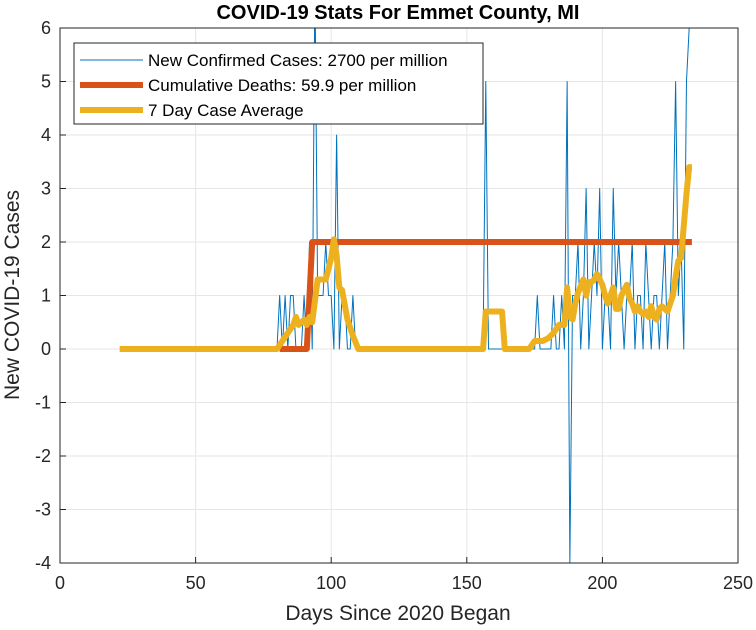 The image size is (756, 630). What do you see at coordinates (298, 60) in the screenshot?
I see `legend-label-new-cases: New Confirmed Cases: 2700 per million` at bounding box center [298, 60].